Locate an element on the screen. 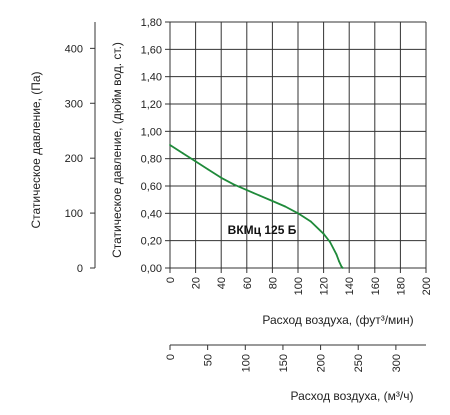 The width and height of the screenshot is (450, 415). tick-label-y-inwg: 0,20 is located at coordinates (151, 242).